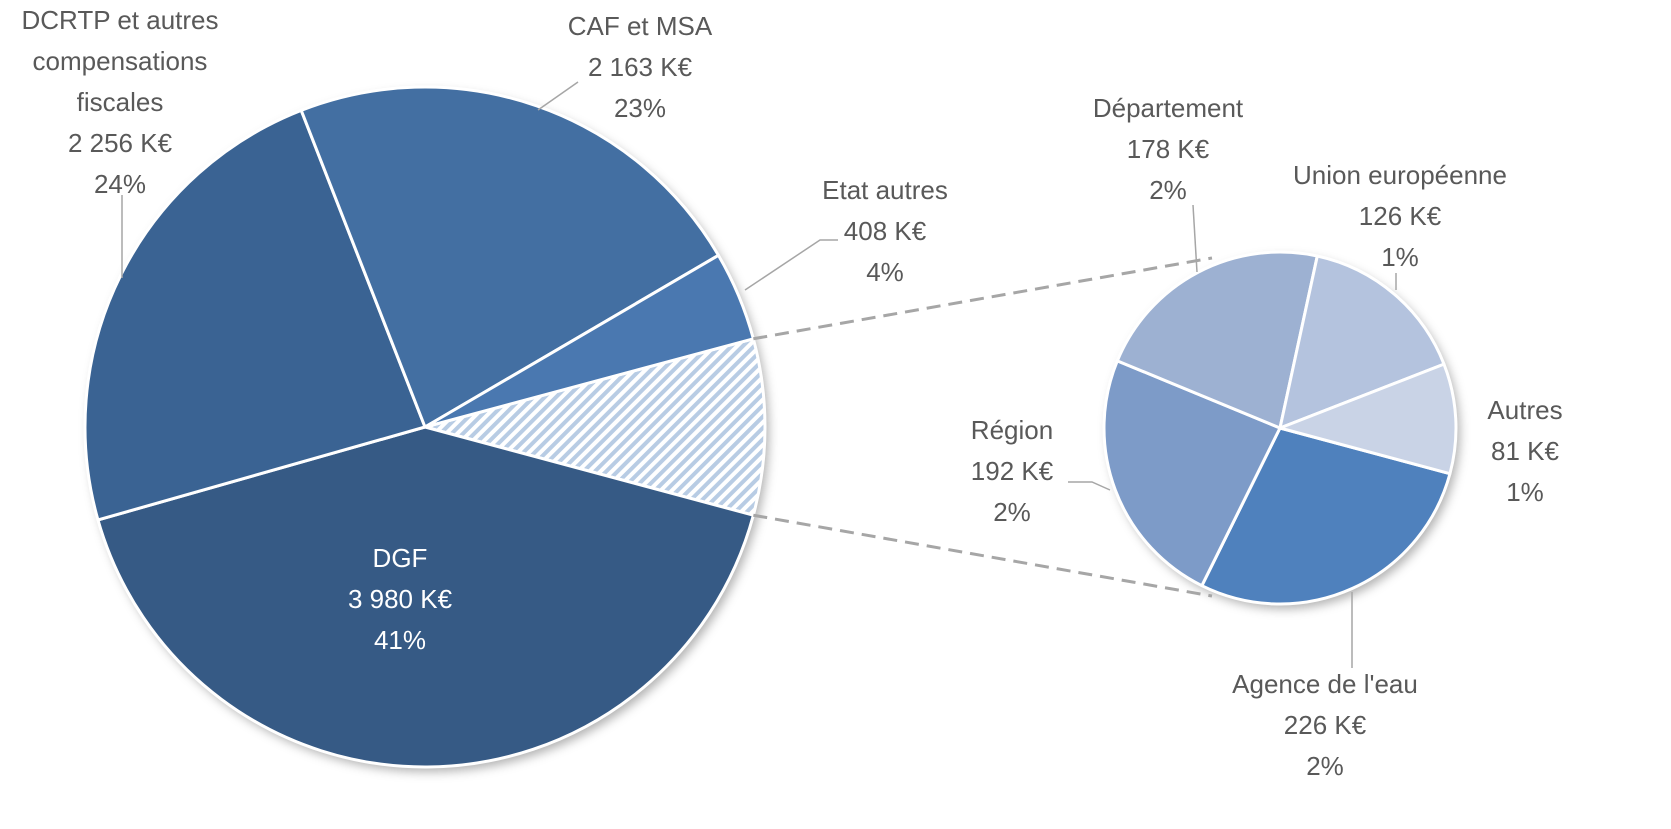 Image resolution: width=1671 pixels, height=829 pixels. What do you see at coordinates (885, 272) in the screenshot?
I see `percent-label: 4%` at bounding box center [885, 272].